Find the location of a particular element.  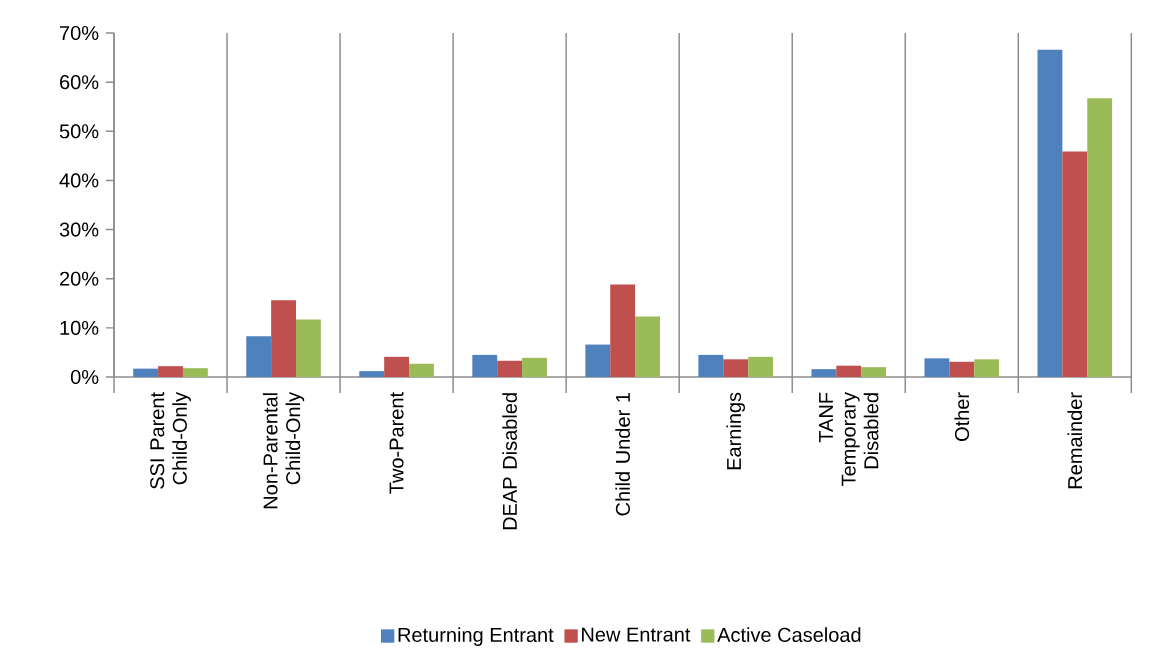

y-tick-label: 60% is located at coordinates (79, 82).